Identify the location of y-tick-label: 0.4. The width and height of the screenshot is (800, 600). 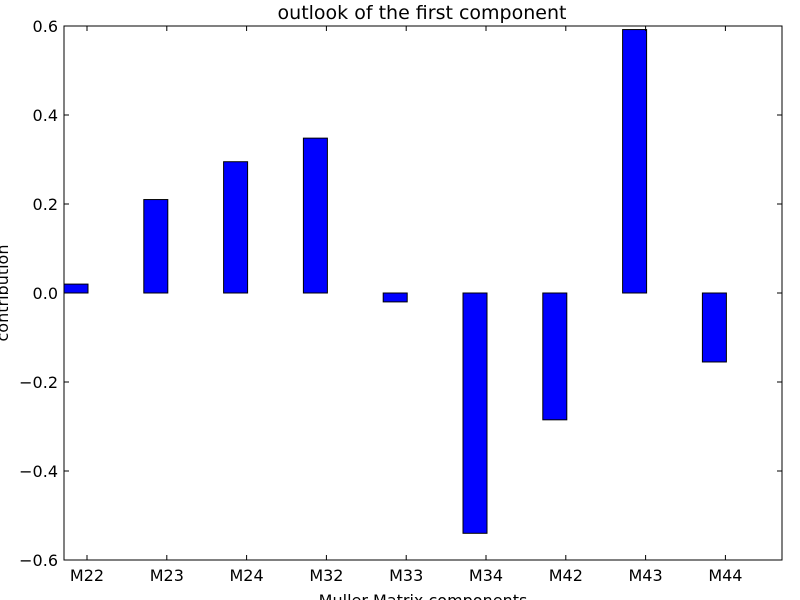
(45, 115).